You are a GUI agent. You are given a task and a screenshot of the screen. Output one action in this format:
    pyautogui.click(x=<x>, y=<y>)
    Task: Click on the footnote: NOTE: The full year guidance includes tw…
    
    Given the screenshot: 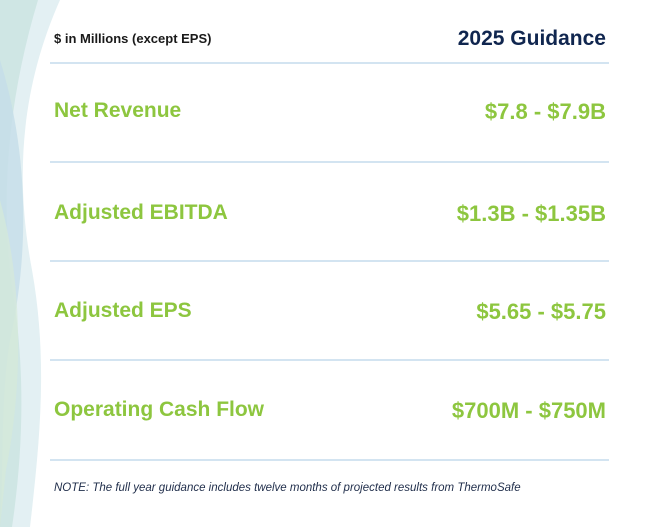 What is the action you would take?
    pyautogui.click(x=287, y=488)
    